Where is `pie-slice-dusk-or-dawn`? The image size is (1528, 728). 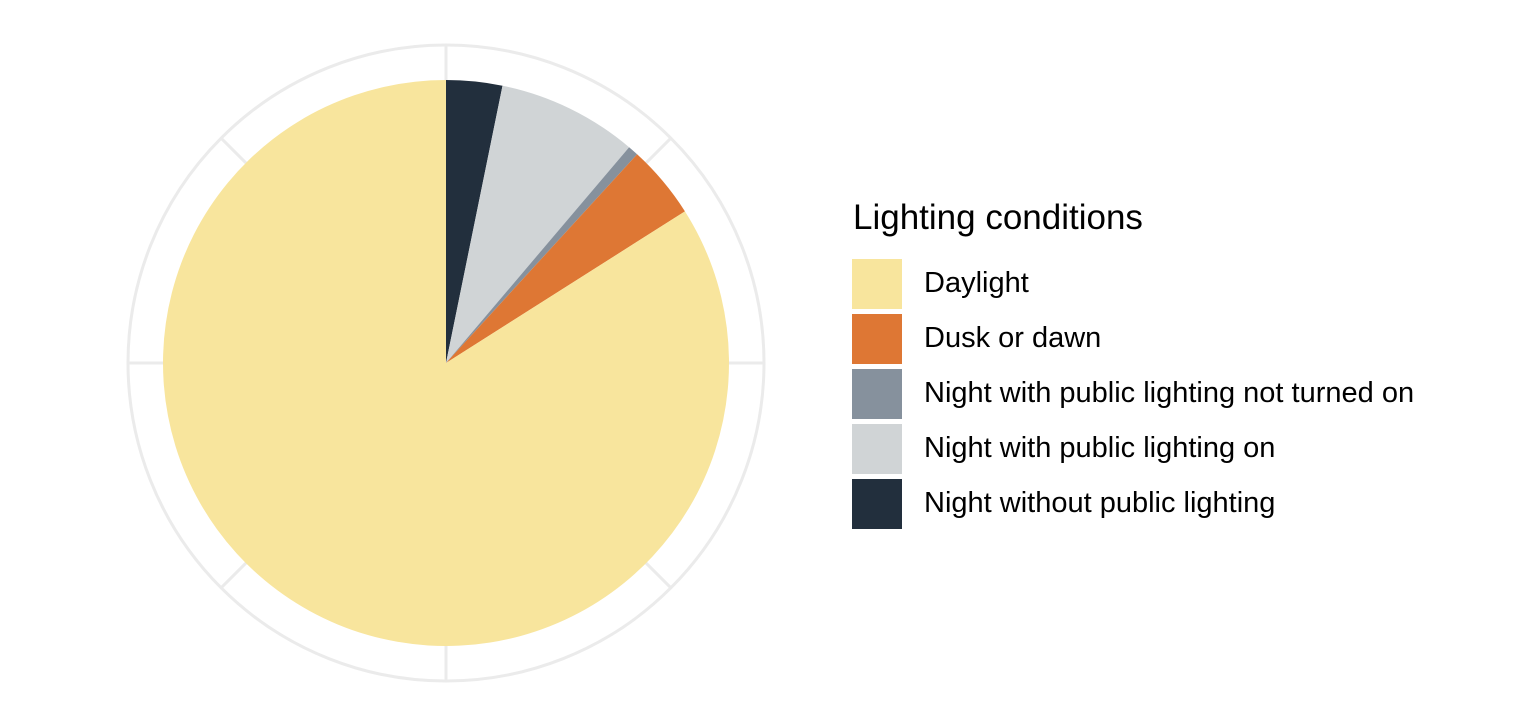
pie-slice-dusk-or-dawn is located at coordinates (565, 258).